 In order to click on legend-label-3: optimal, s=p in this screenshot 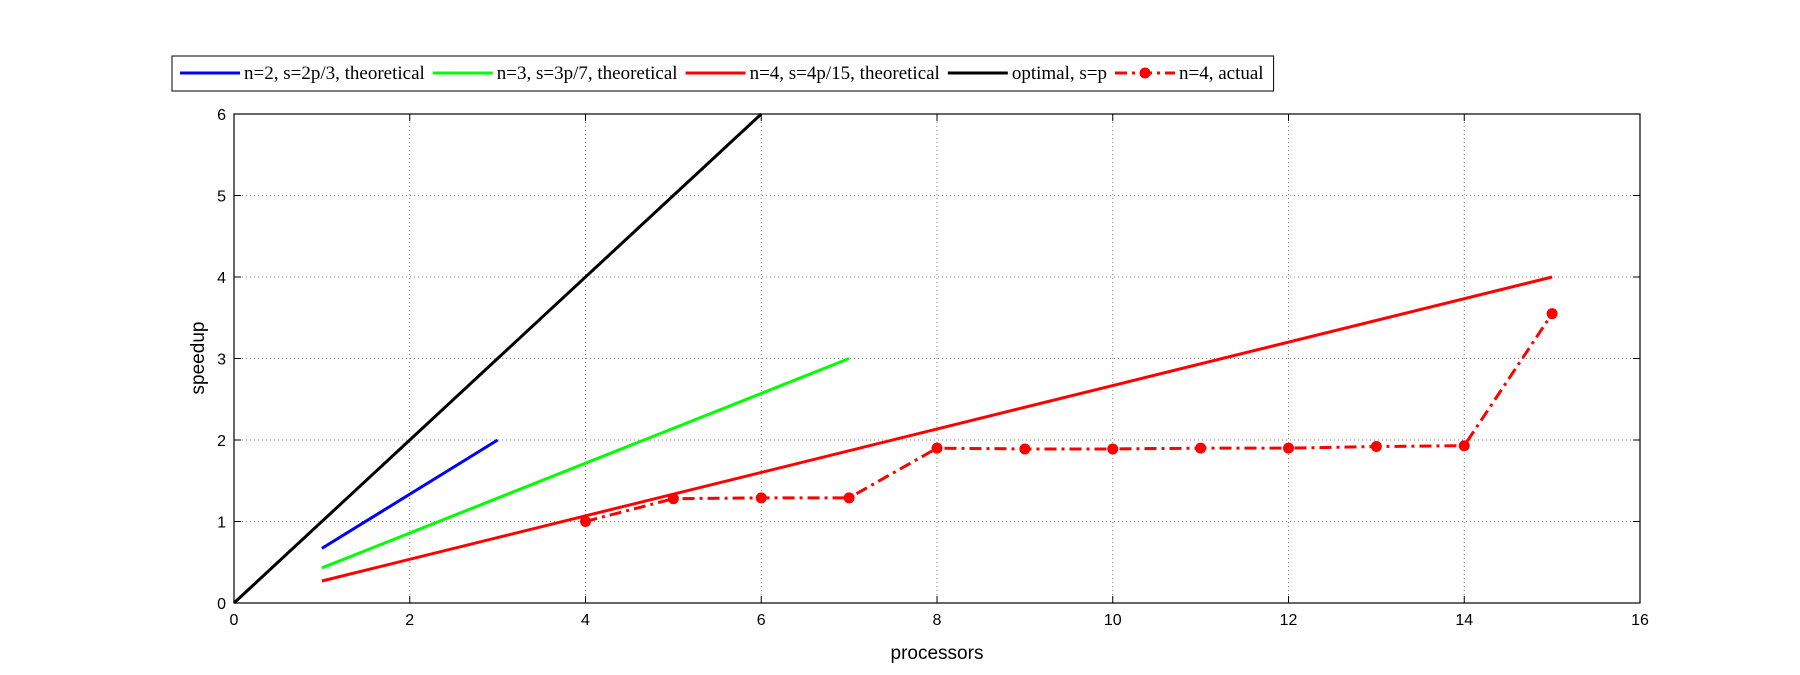, I will do `click(1059, 73)`.